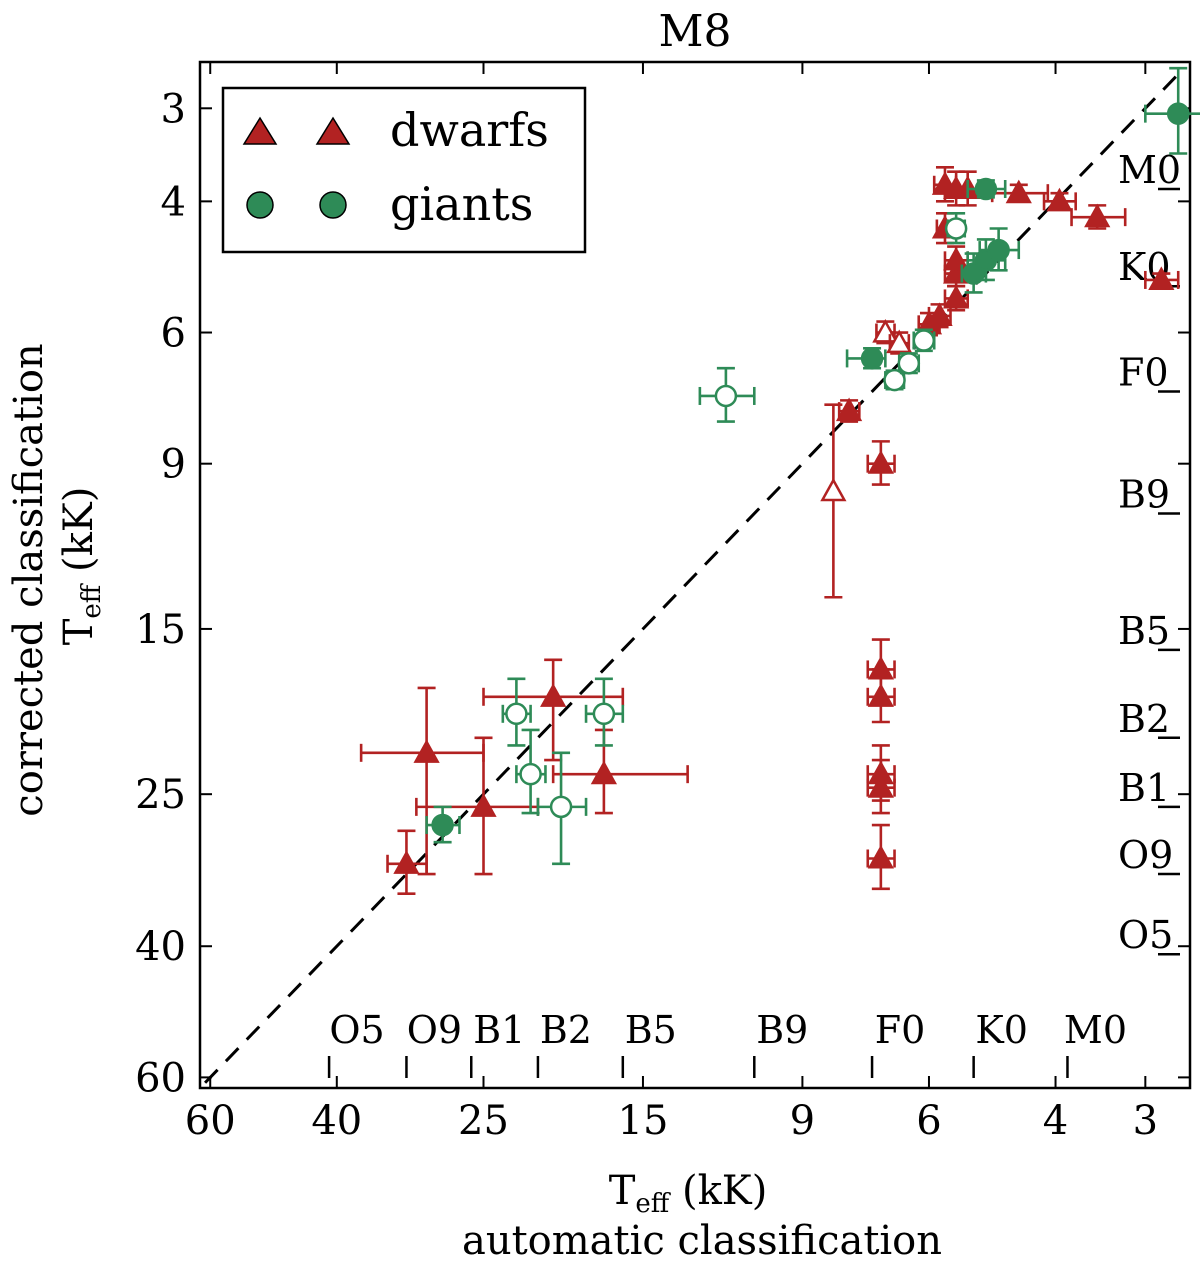  Describe the element at coordinates (1144, 631) in the screenshot. I see `spectral-label-y: B5` at that location.